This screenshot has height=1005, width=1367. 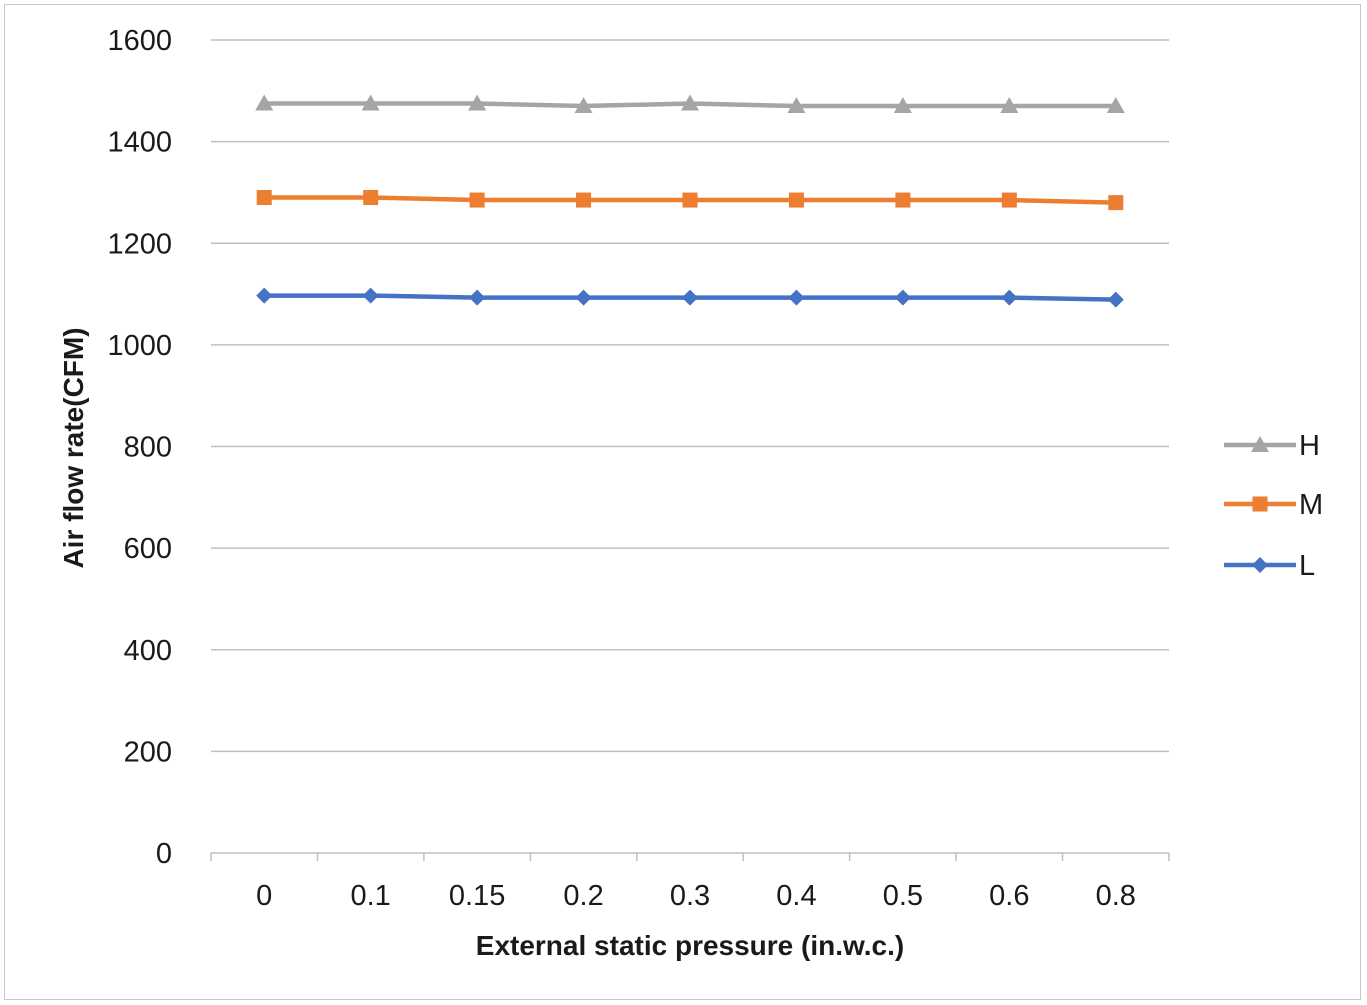 What do you see at coordinates (1009, 896) in the screenshot?
I see `x-tick-label: 0.6` at bounding box center [1009, 896].